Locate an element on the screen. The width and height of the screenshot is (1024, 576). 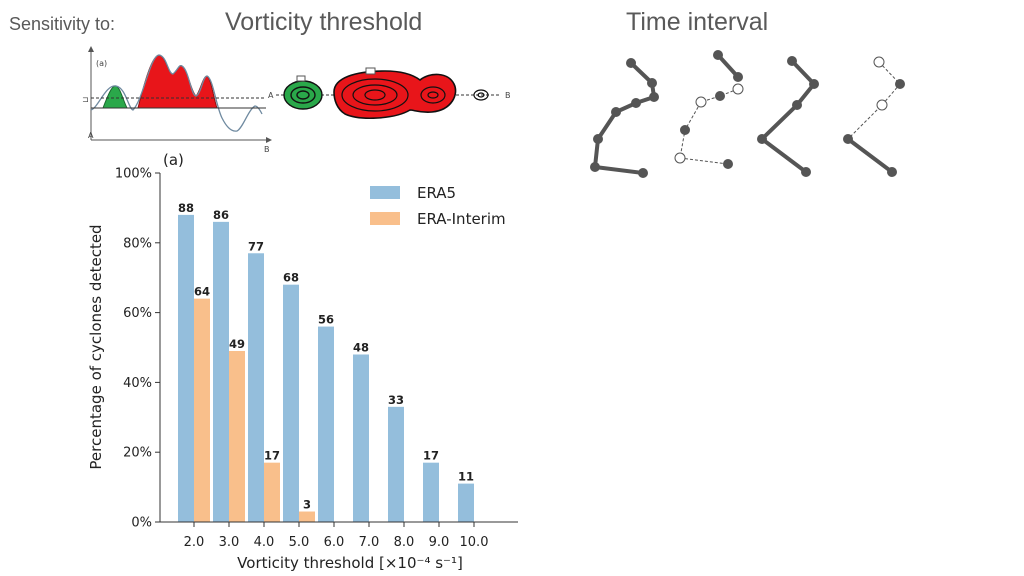
data-label-era5-10.0: 11 is located at coordinates (466, 477).